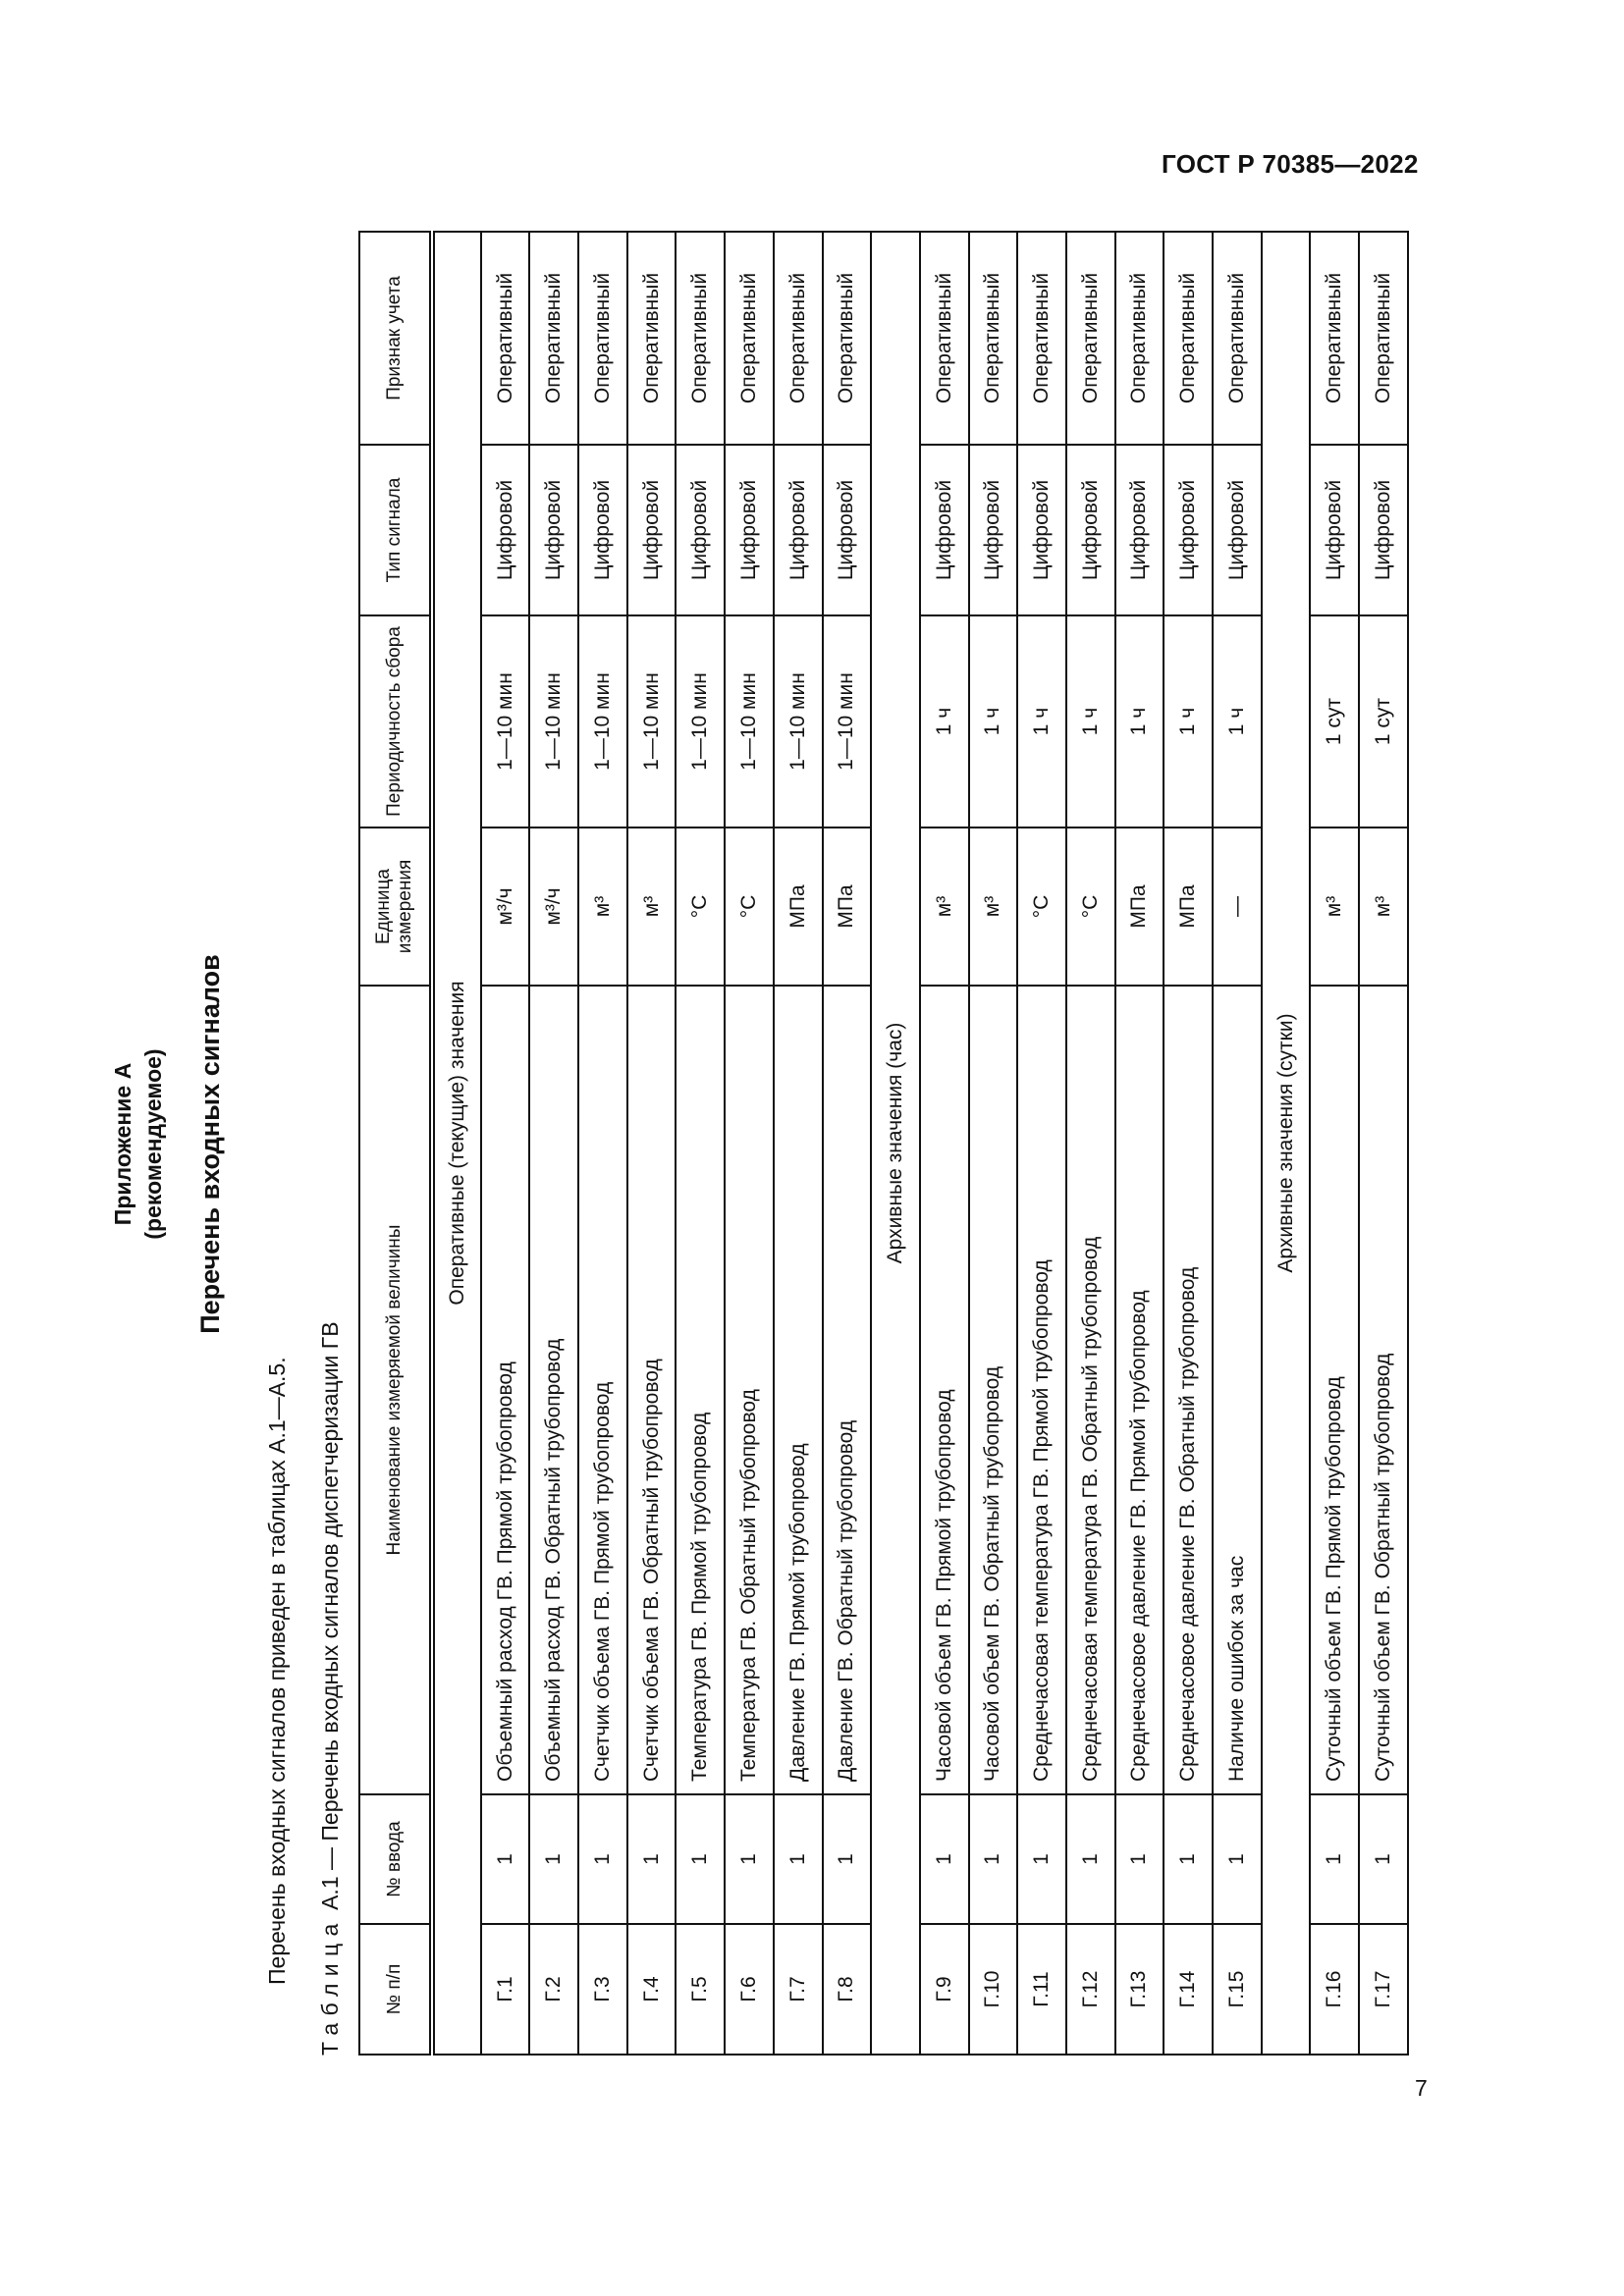 Image resolution: width=1624 pixels, height=2296 pixels. I want to click on cell-name: Часовой объем ГВ. Обратный трубопровод, so click(993, 1390).